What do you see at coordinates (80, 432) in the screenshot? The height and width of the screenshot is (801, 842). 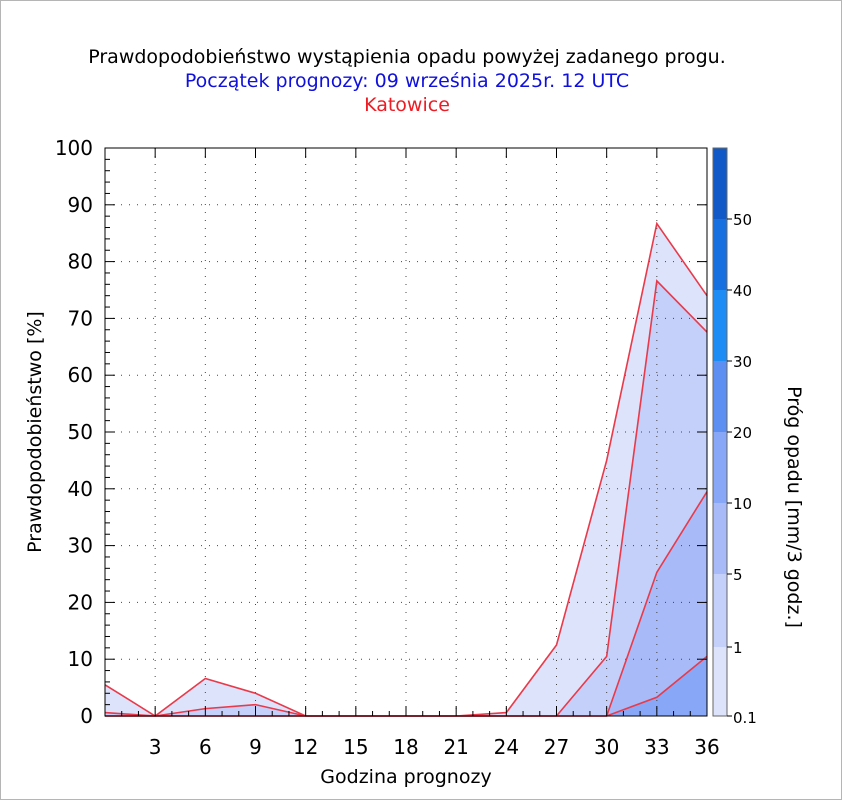 I see `y-tick-label-50: 50` at bounding box center [80, 432].